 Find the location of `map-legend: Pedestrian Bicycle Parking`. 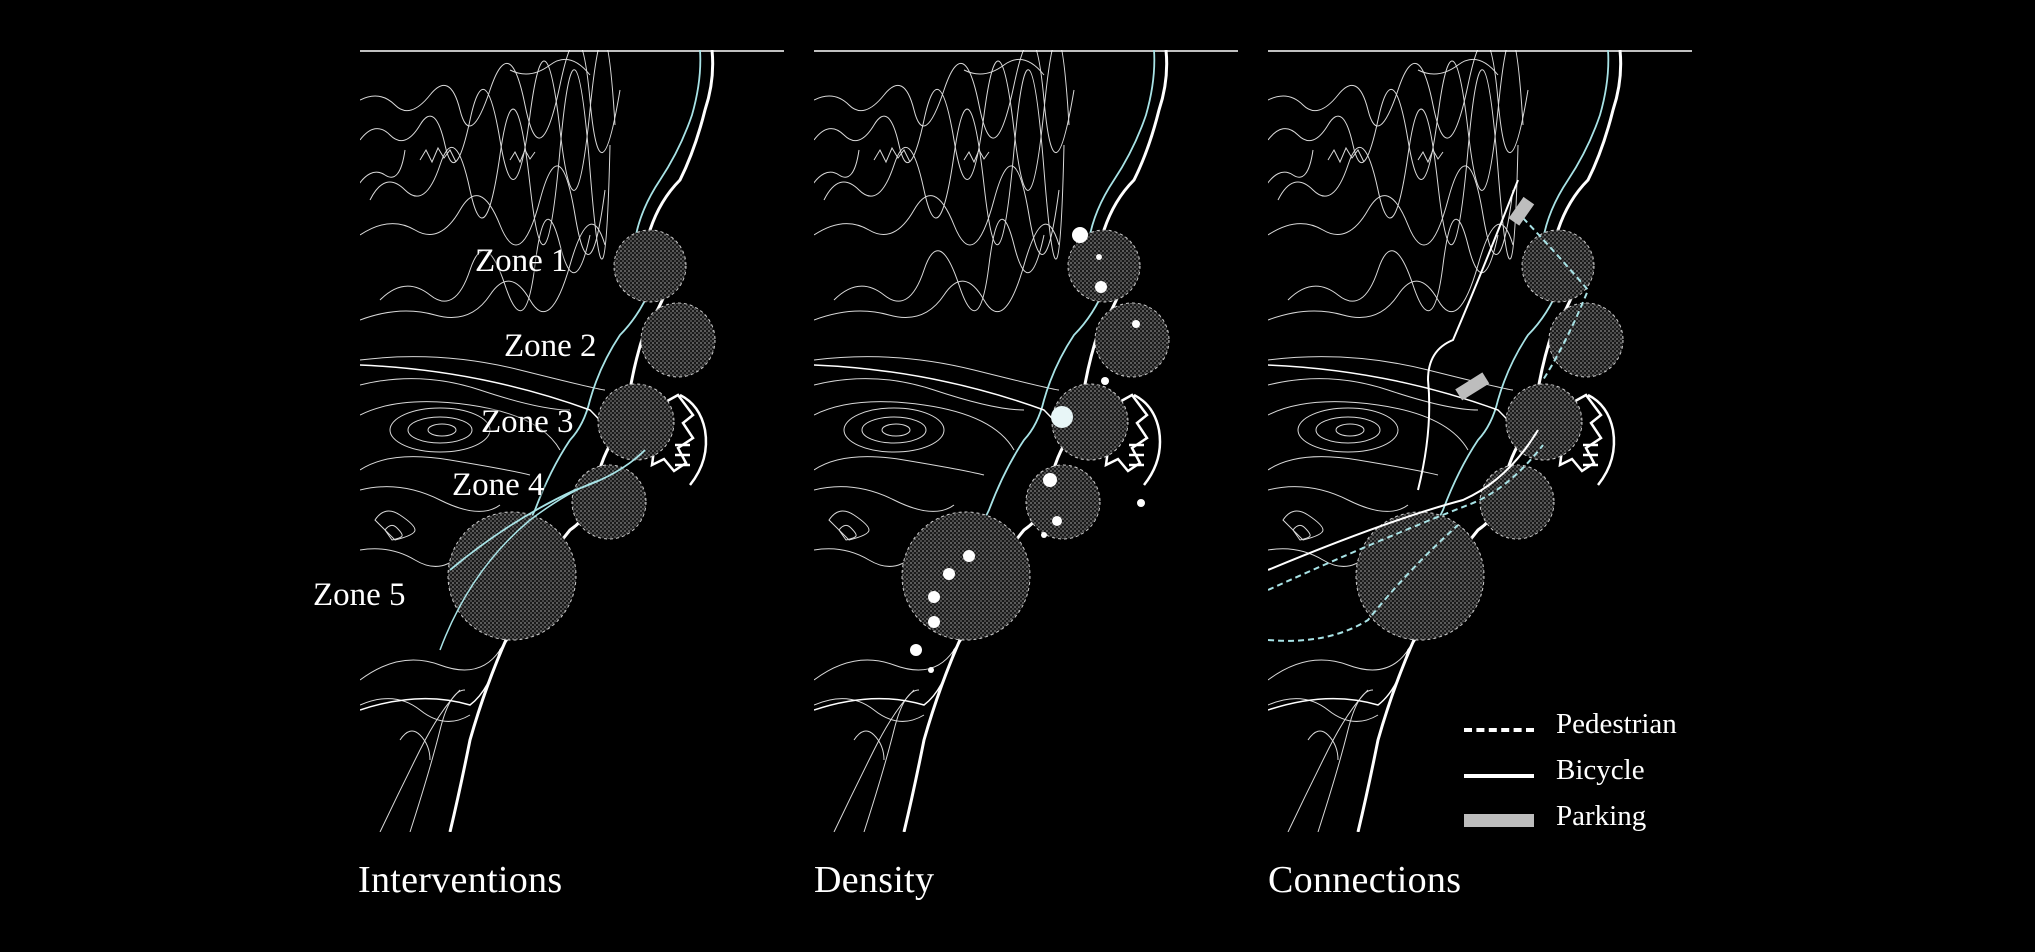

map-legend: Pedestrian Bicycle Parking is located at coordinates (1582, 775).